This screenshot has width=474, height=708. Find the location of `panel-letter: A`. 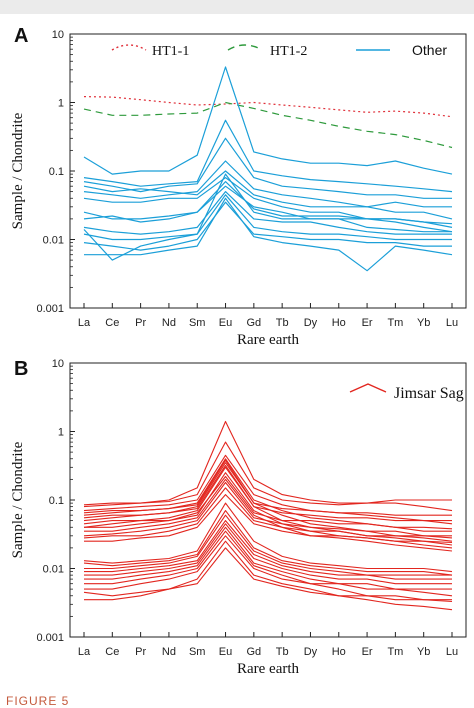

panel-letter: A is located at coordinates (21, 36).